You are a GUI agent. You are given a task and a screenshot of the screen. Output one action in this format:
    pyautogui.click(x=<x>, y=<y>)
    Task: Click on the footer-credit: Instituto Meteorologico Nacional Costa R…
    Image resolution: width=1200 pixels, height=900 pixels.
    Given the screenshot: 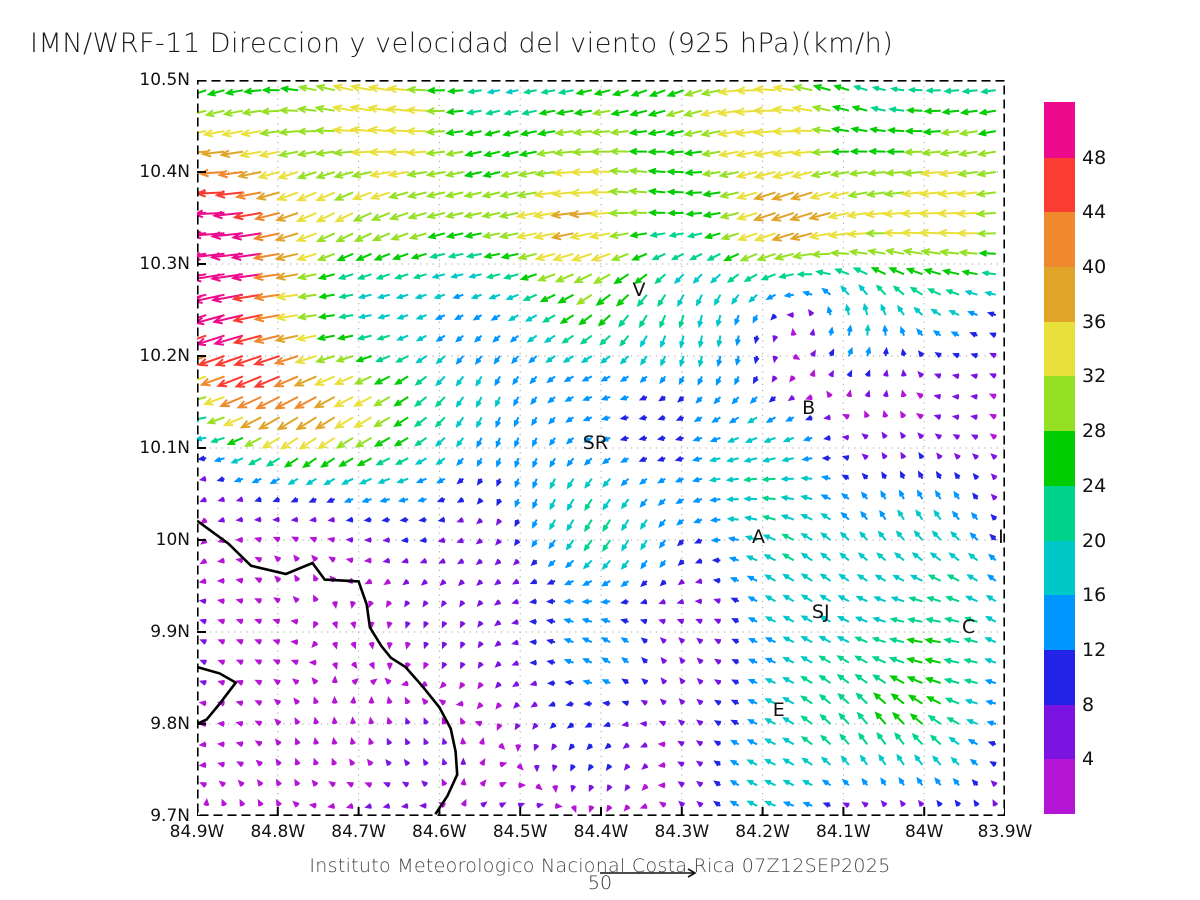 What is the action you would take?
    pyautogui.click(x=600, y=866)
    